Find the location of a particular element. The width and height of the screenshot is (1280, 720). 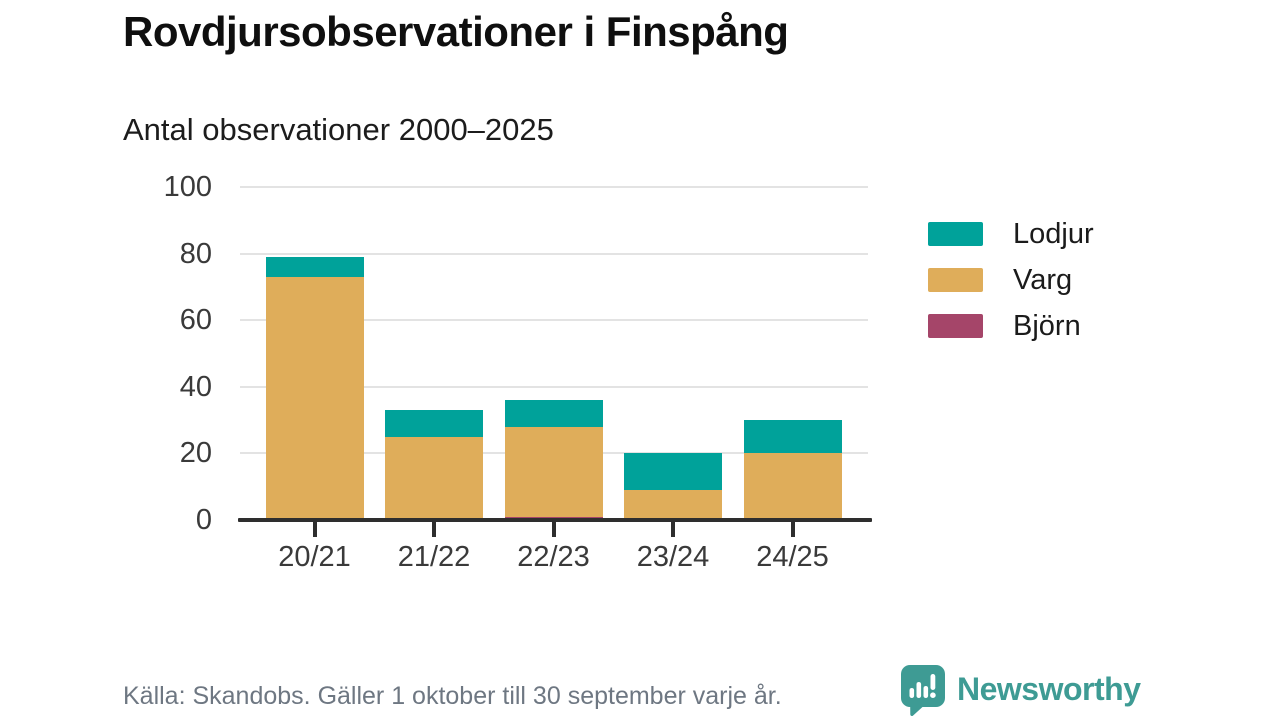

bar-20-21-lodjur is located at coordinates (314, 266).